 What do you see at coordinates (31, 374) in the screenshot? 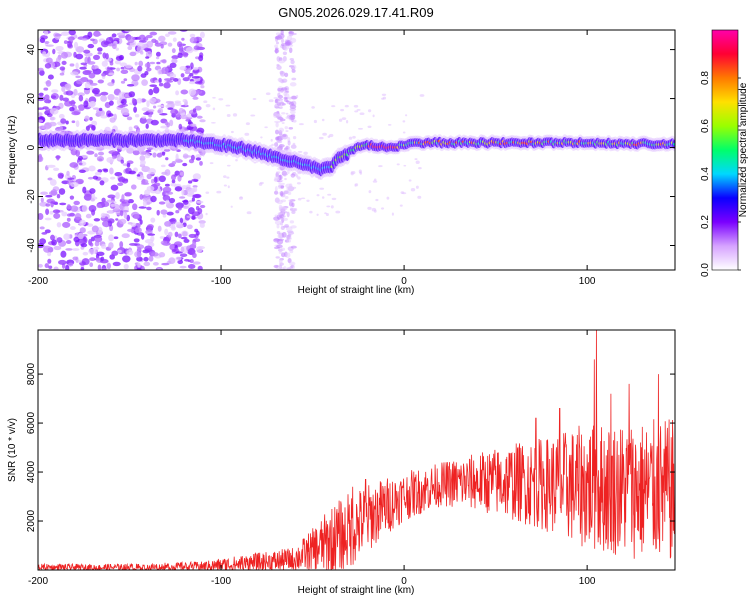
I see `snr-ytick-label: 8000` at bounding box center [31, 374].